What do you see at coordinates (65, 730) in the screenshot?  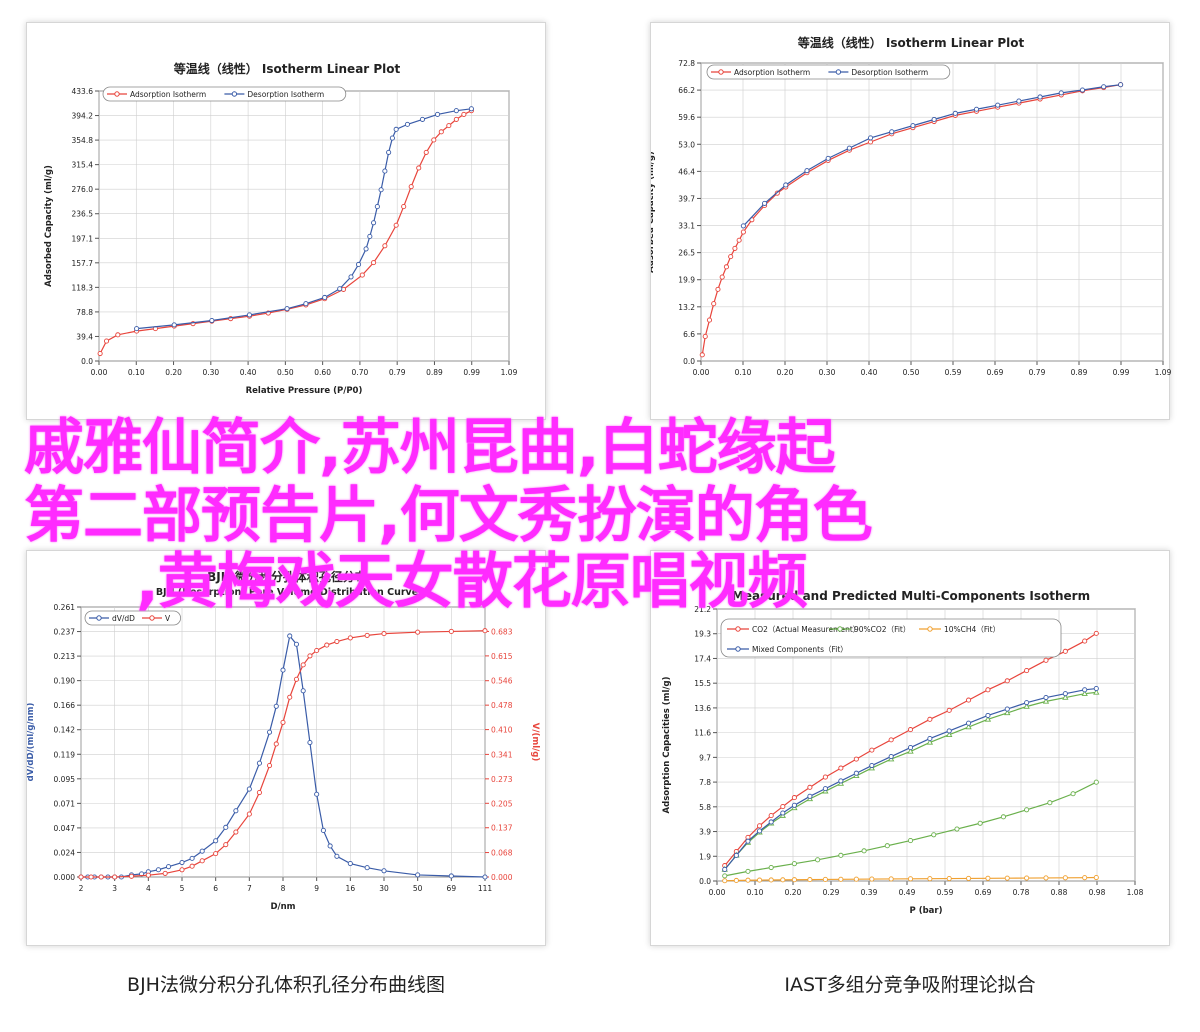 I see `y-tick-label: 0.142` at bounding box center [65, 730].